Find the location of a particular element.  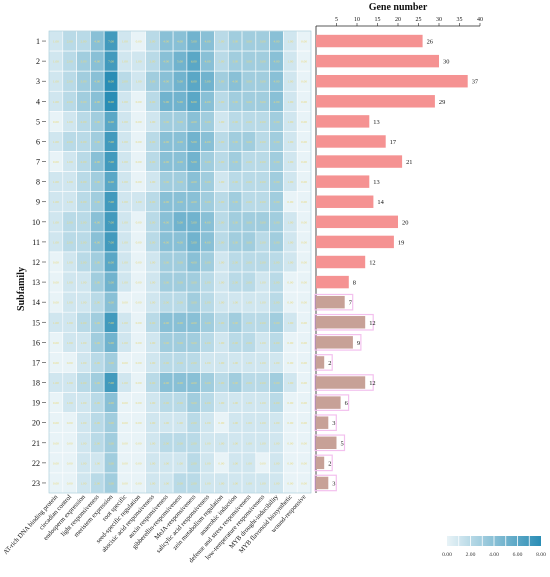

subfamily-row-label: 21 is located at coordinates (36, 443).